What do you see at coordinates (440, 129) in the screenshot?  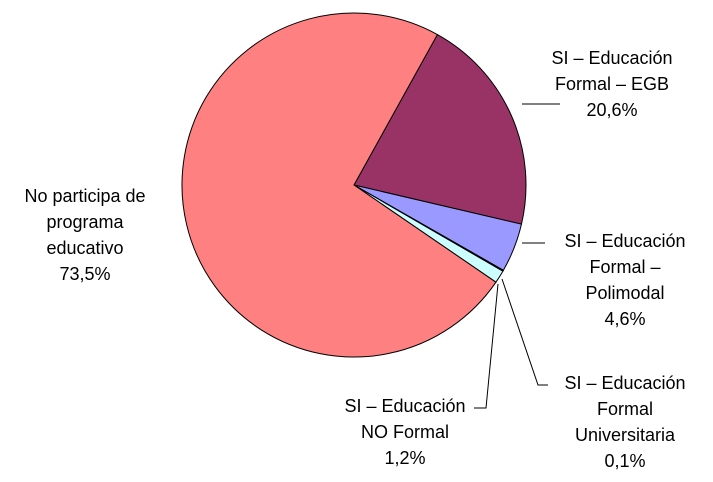 I see `pie-slice` at bounding box center [440, 129].